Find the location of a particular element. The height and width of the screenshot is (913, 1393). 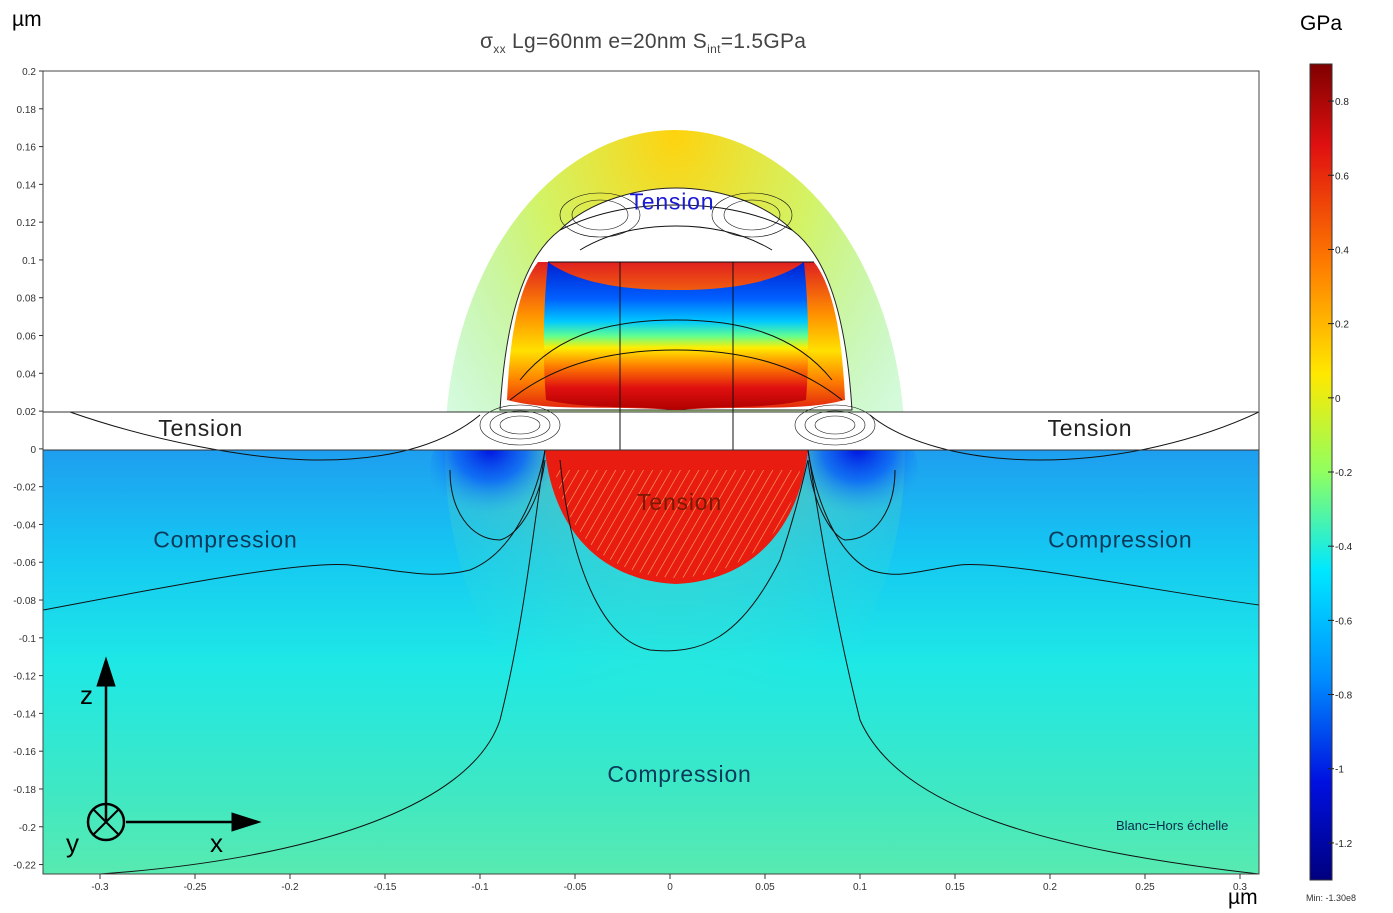

y-tick-label: 0.1 is located at coordinates (29, 261).